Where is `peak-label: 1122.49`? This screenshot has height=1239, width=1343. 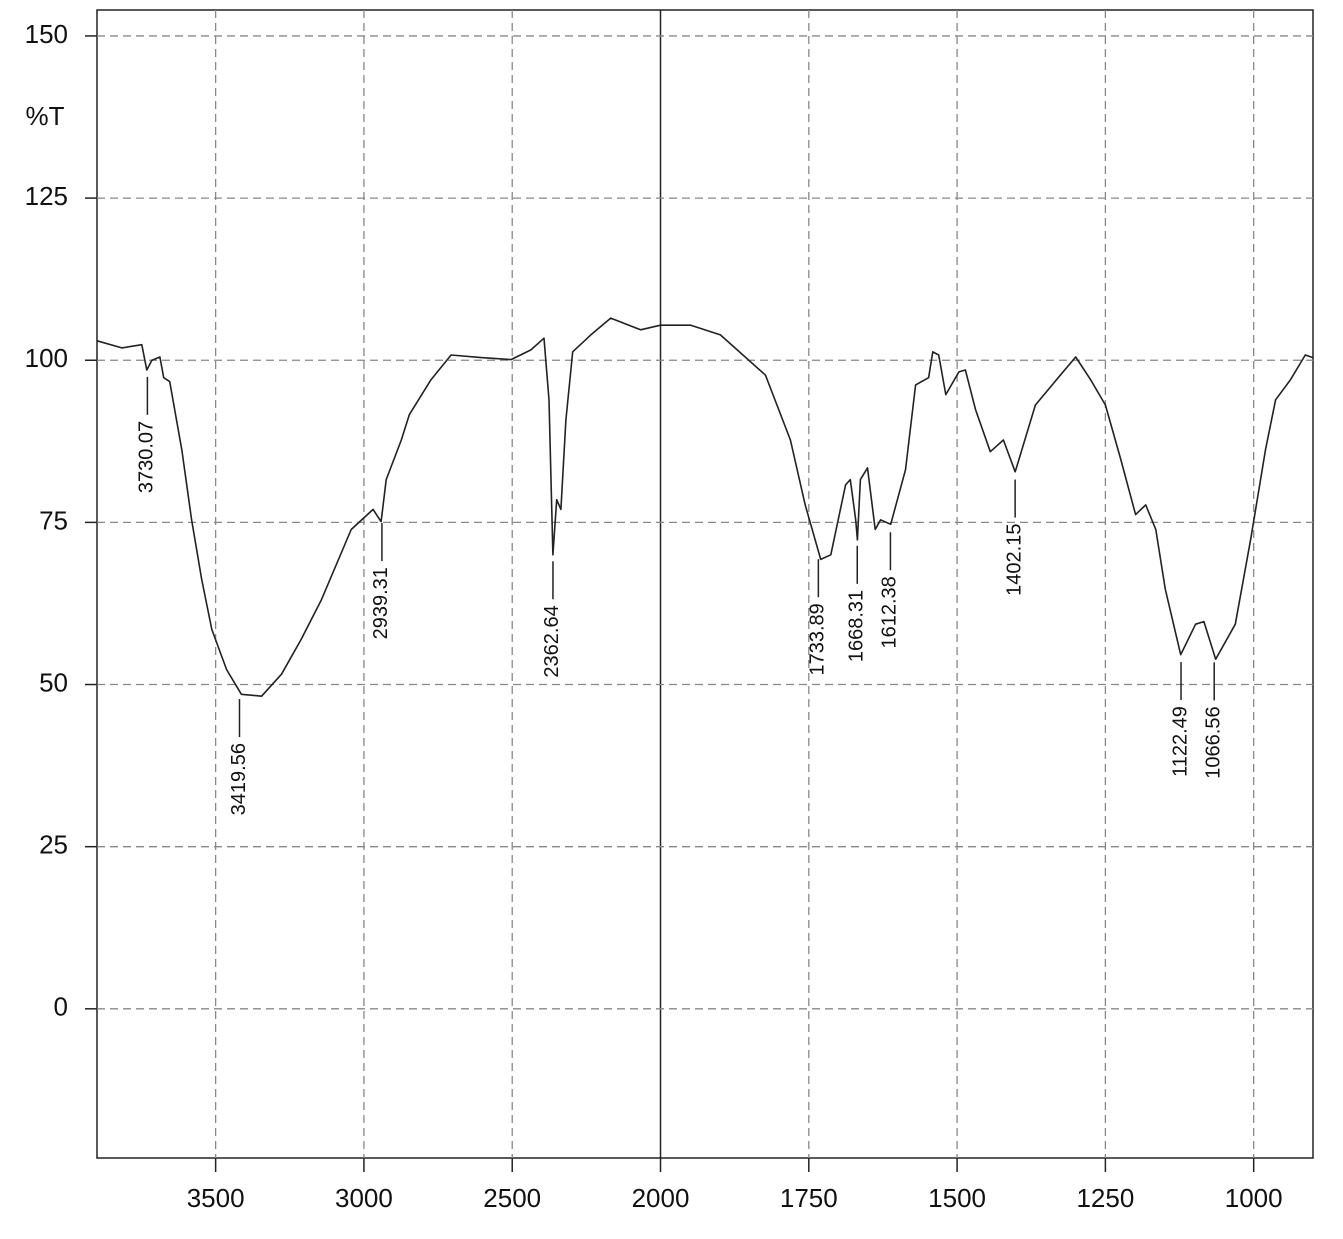
peak-label: 1122.49 is located at coordinates (1180, 741).